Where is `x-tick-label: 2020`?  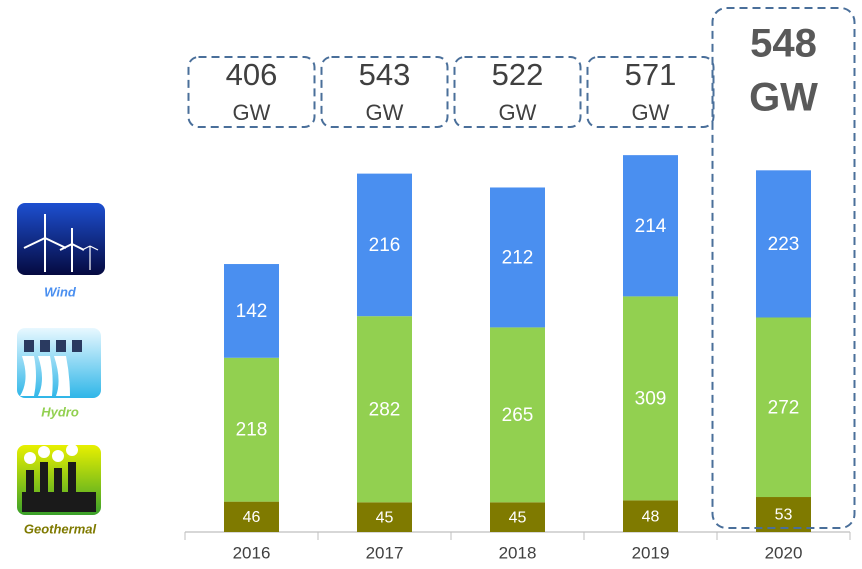 x-tick-label: 2020 is located at coordinates (784, 552).